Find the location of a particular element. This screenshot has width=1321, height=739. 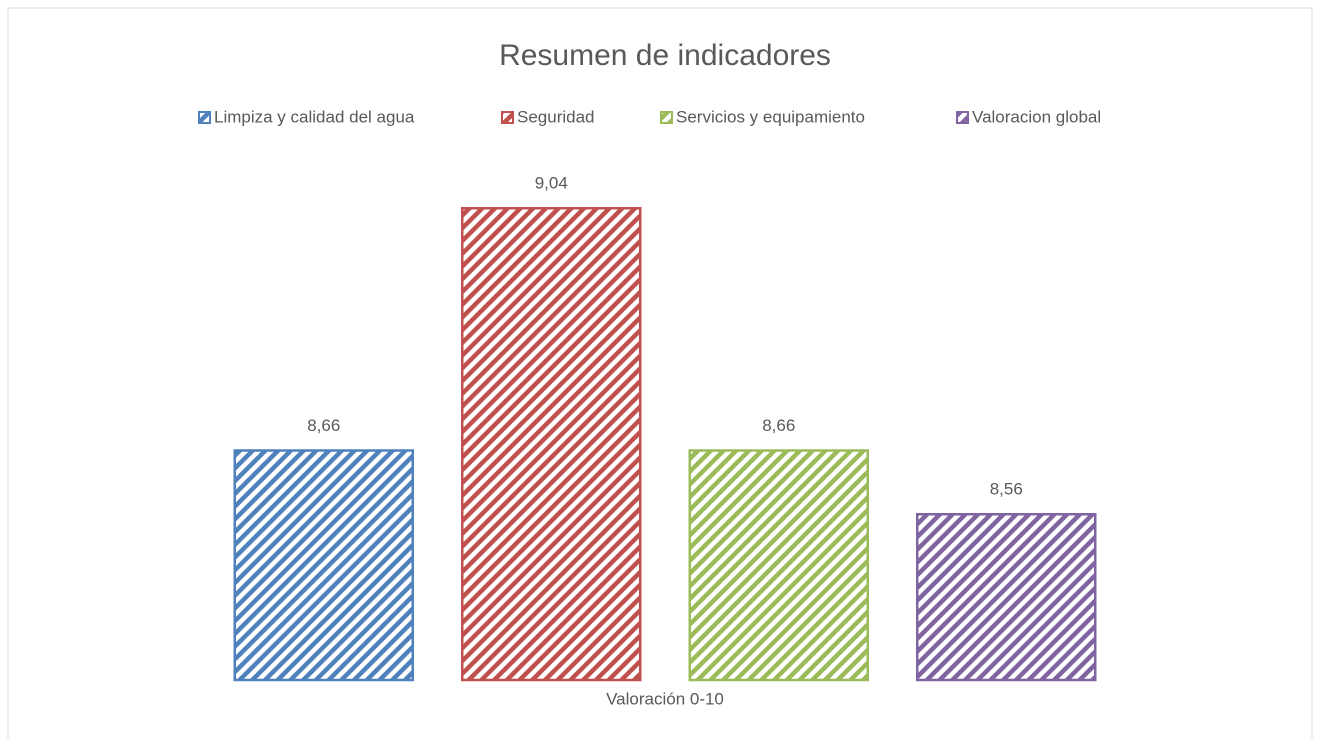

data-label: 8,56 is located at coordinates (1006, 489).